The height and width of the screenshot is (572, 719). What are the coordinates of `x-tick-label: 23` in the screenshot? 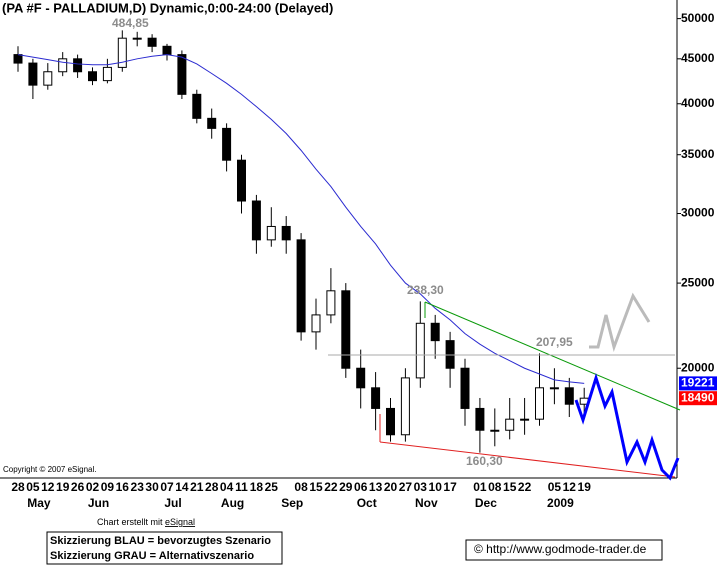 It's located at (138, 487).